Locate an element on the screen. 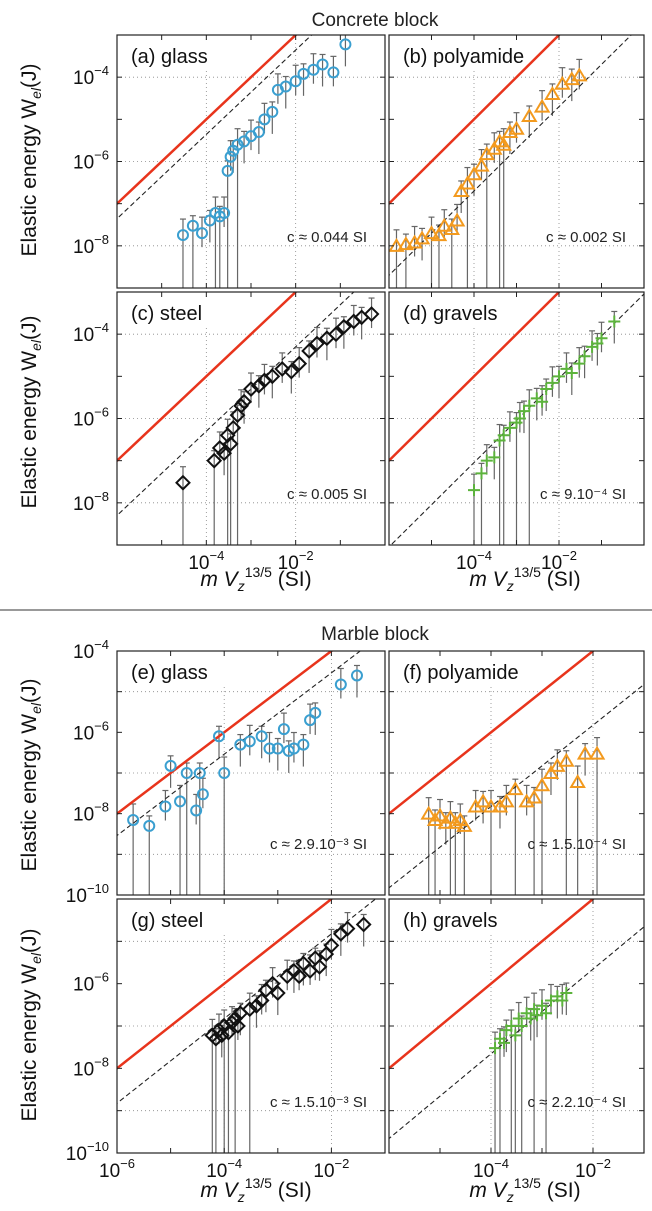  chart-panel: 10⁻⁴ 10⁻² (h) gravels c ≈ 2.2.10⁻⁴ SI is located at coordinates (516, 1040).